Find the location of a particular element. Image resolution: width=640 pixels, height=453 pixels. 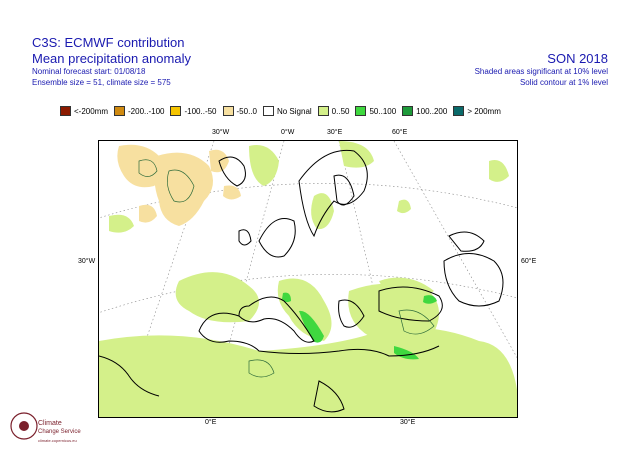

legend-item: 50..100 is located at coordinates (375, 111).